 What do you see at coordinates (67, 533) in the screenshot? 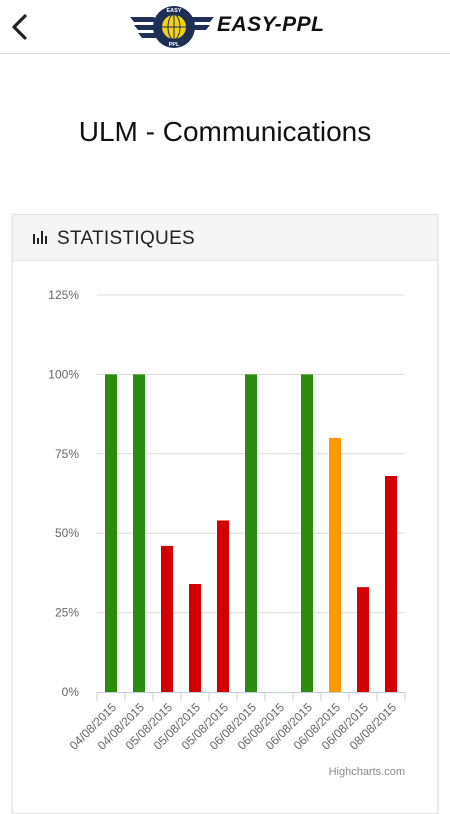
I see `y-tick-label: 50%` at bounding box center [67, 533].